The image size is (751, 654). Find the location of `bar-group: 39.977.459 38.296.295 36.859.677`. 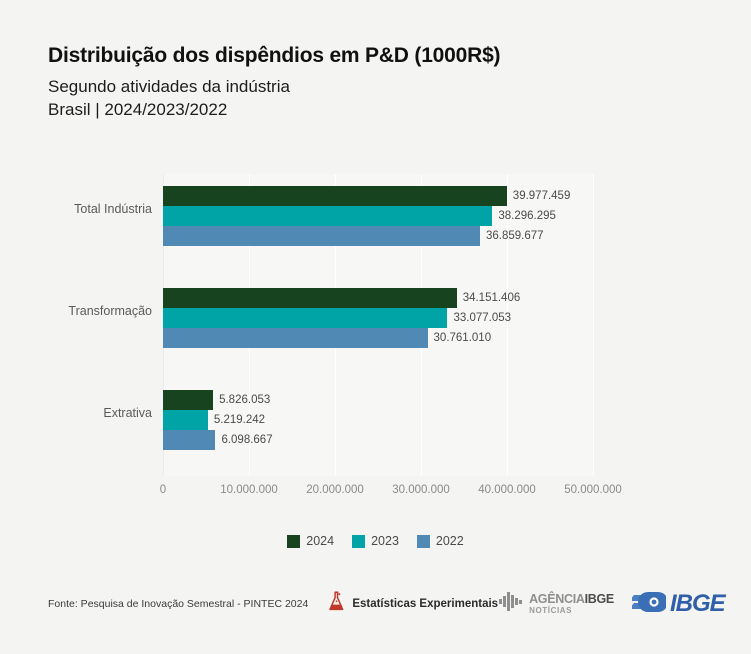

bar-group: 39.977.459 38.296.295 36.859.677 is located at coordinates (443, 216).